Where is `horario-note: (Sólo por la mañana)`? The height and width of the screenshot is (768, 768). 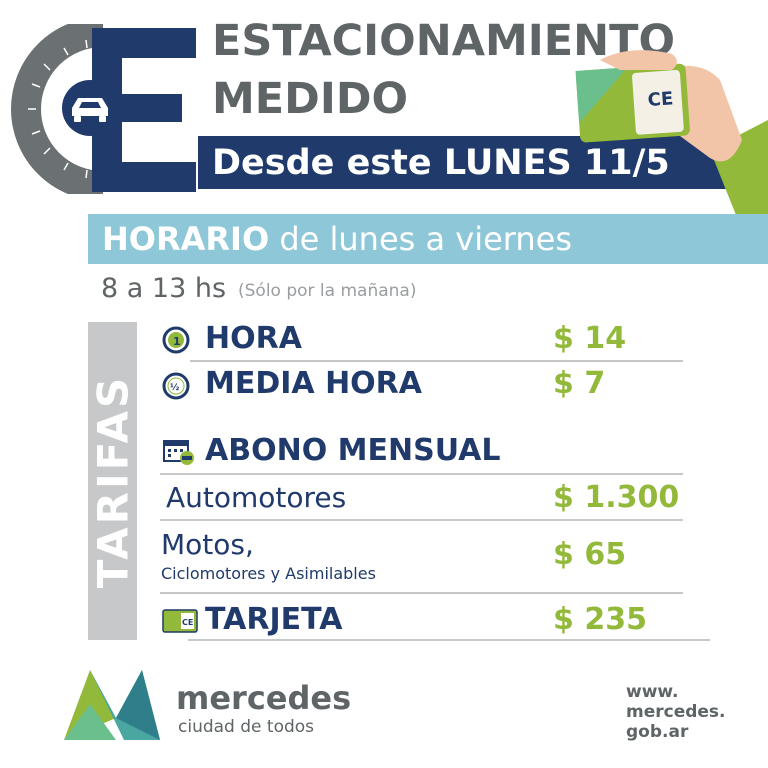
horario-note: (Sólo por la mañana) is located at coordinates (327, 291).